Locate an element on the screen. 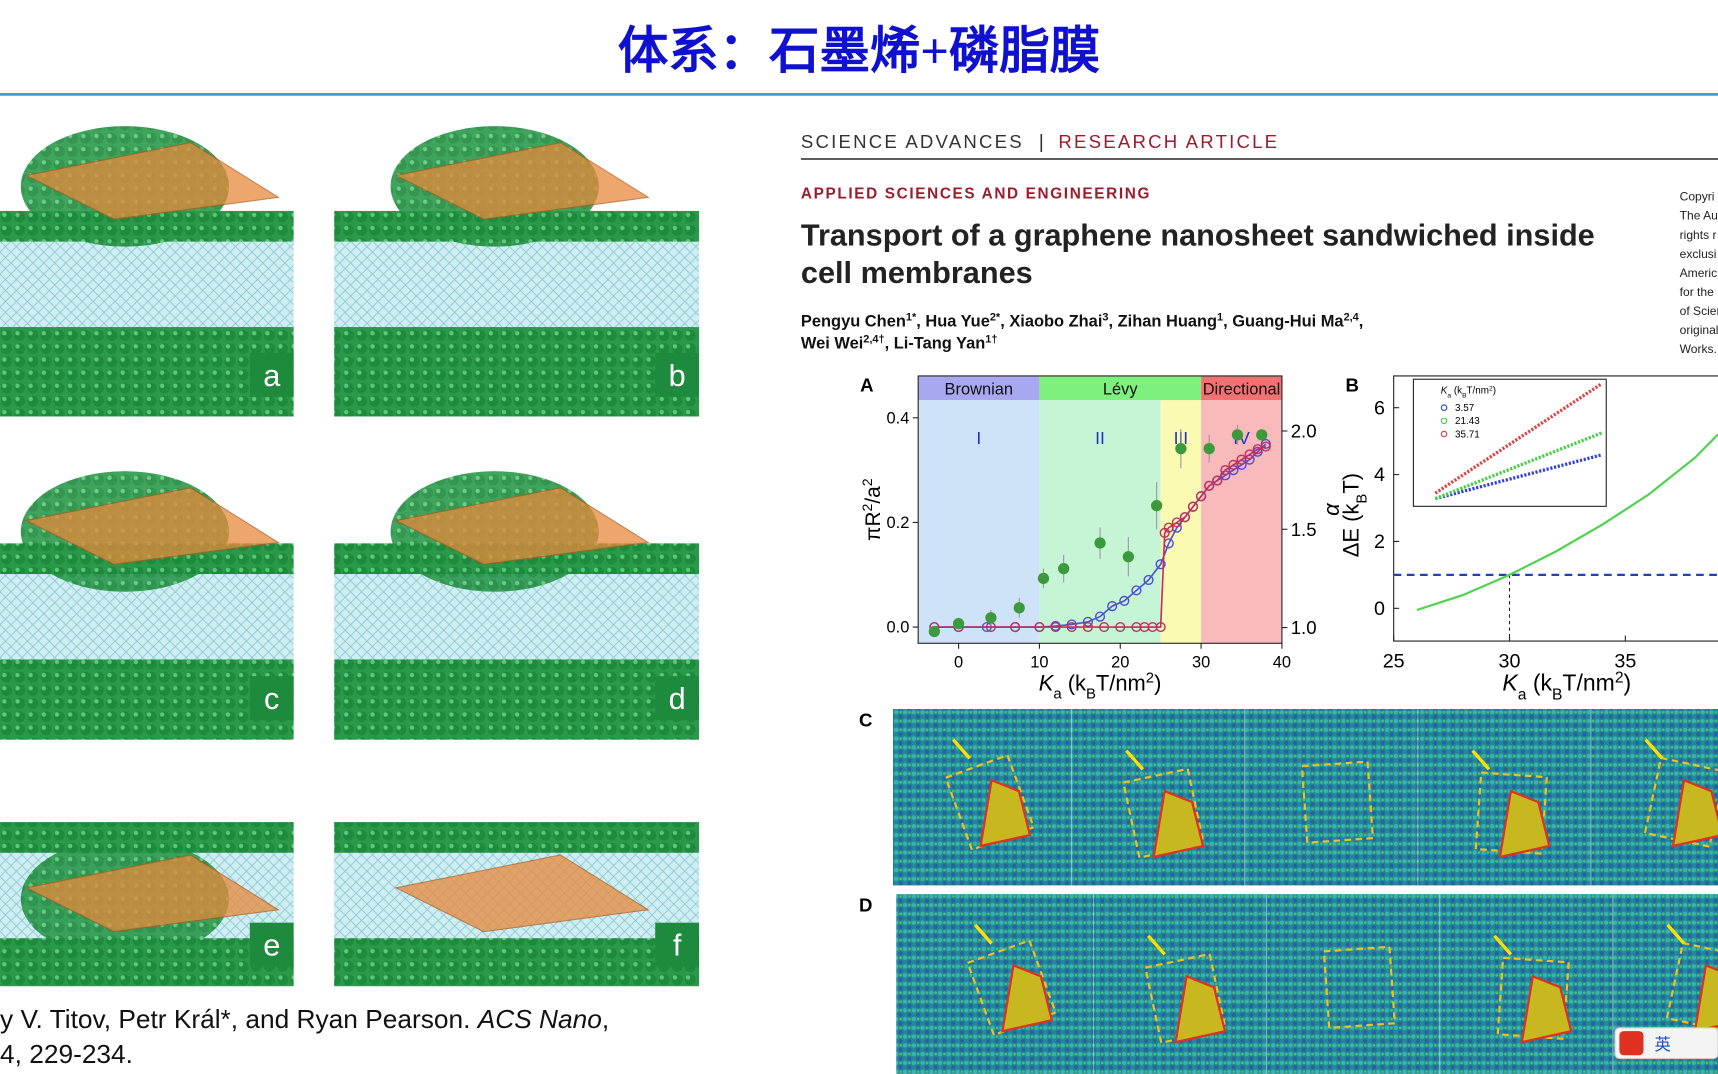 Image resolution: width=1718 pixels, height=1074 pixels. sidebar-line: Copyri is located at coordinates (1697, 197).